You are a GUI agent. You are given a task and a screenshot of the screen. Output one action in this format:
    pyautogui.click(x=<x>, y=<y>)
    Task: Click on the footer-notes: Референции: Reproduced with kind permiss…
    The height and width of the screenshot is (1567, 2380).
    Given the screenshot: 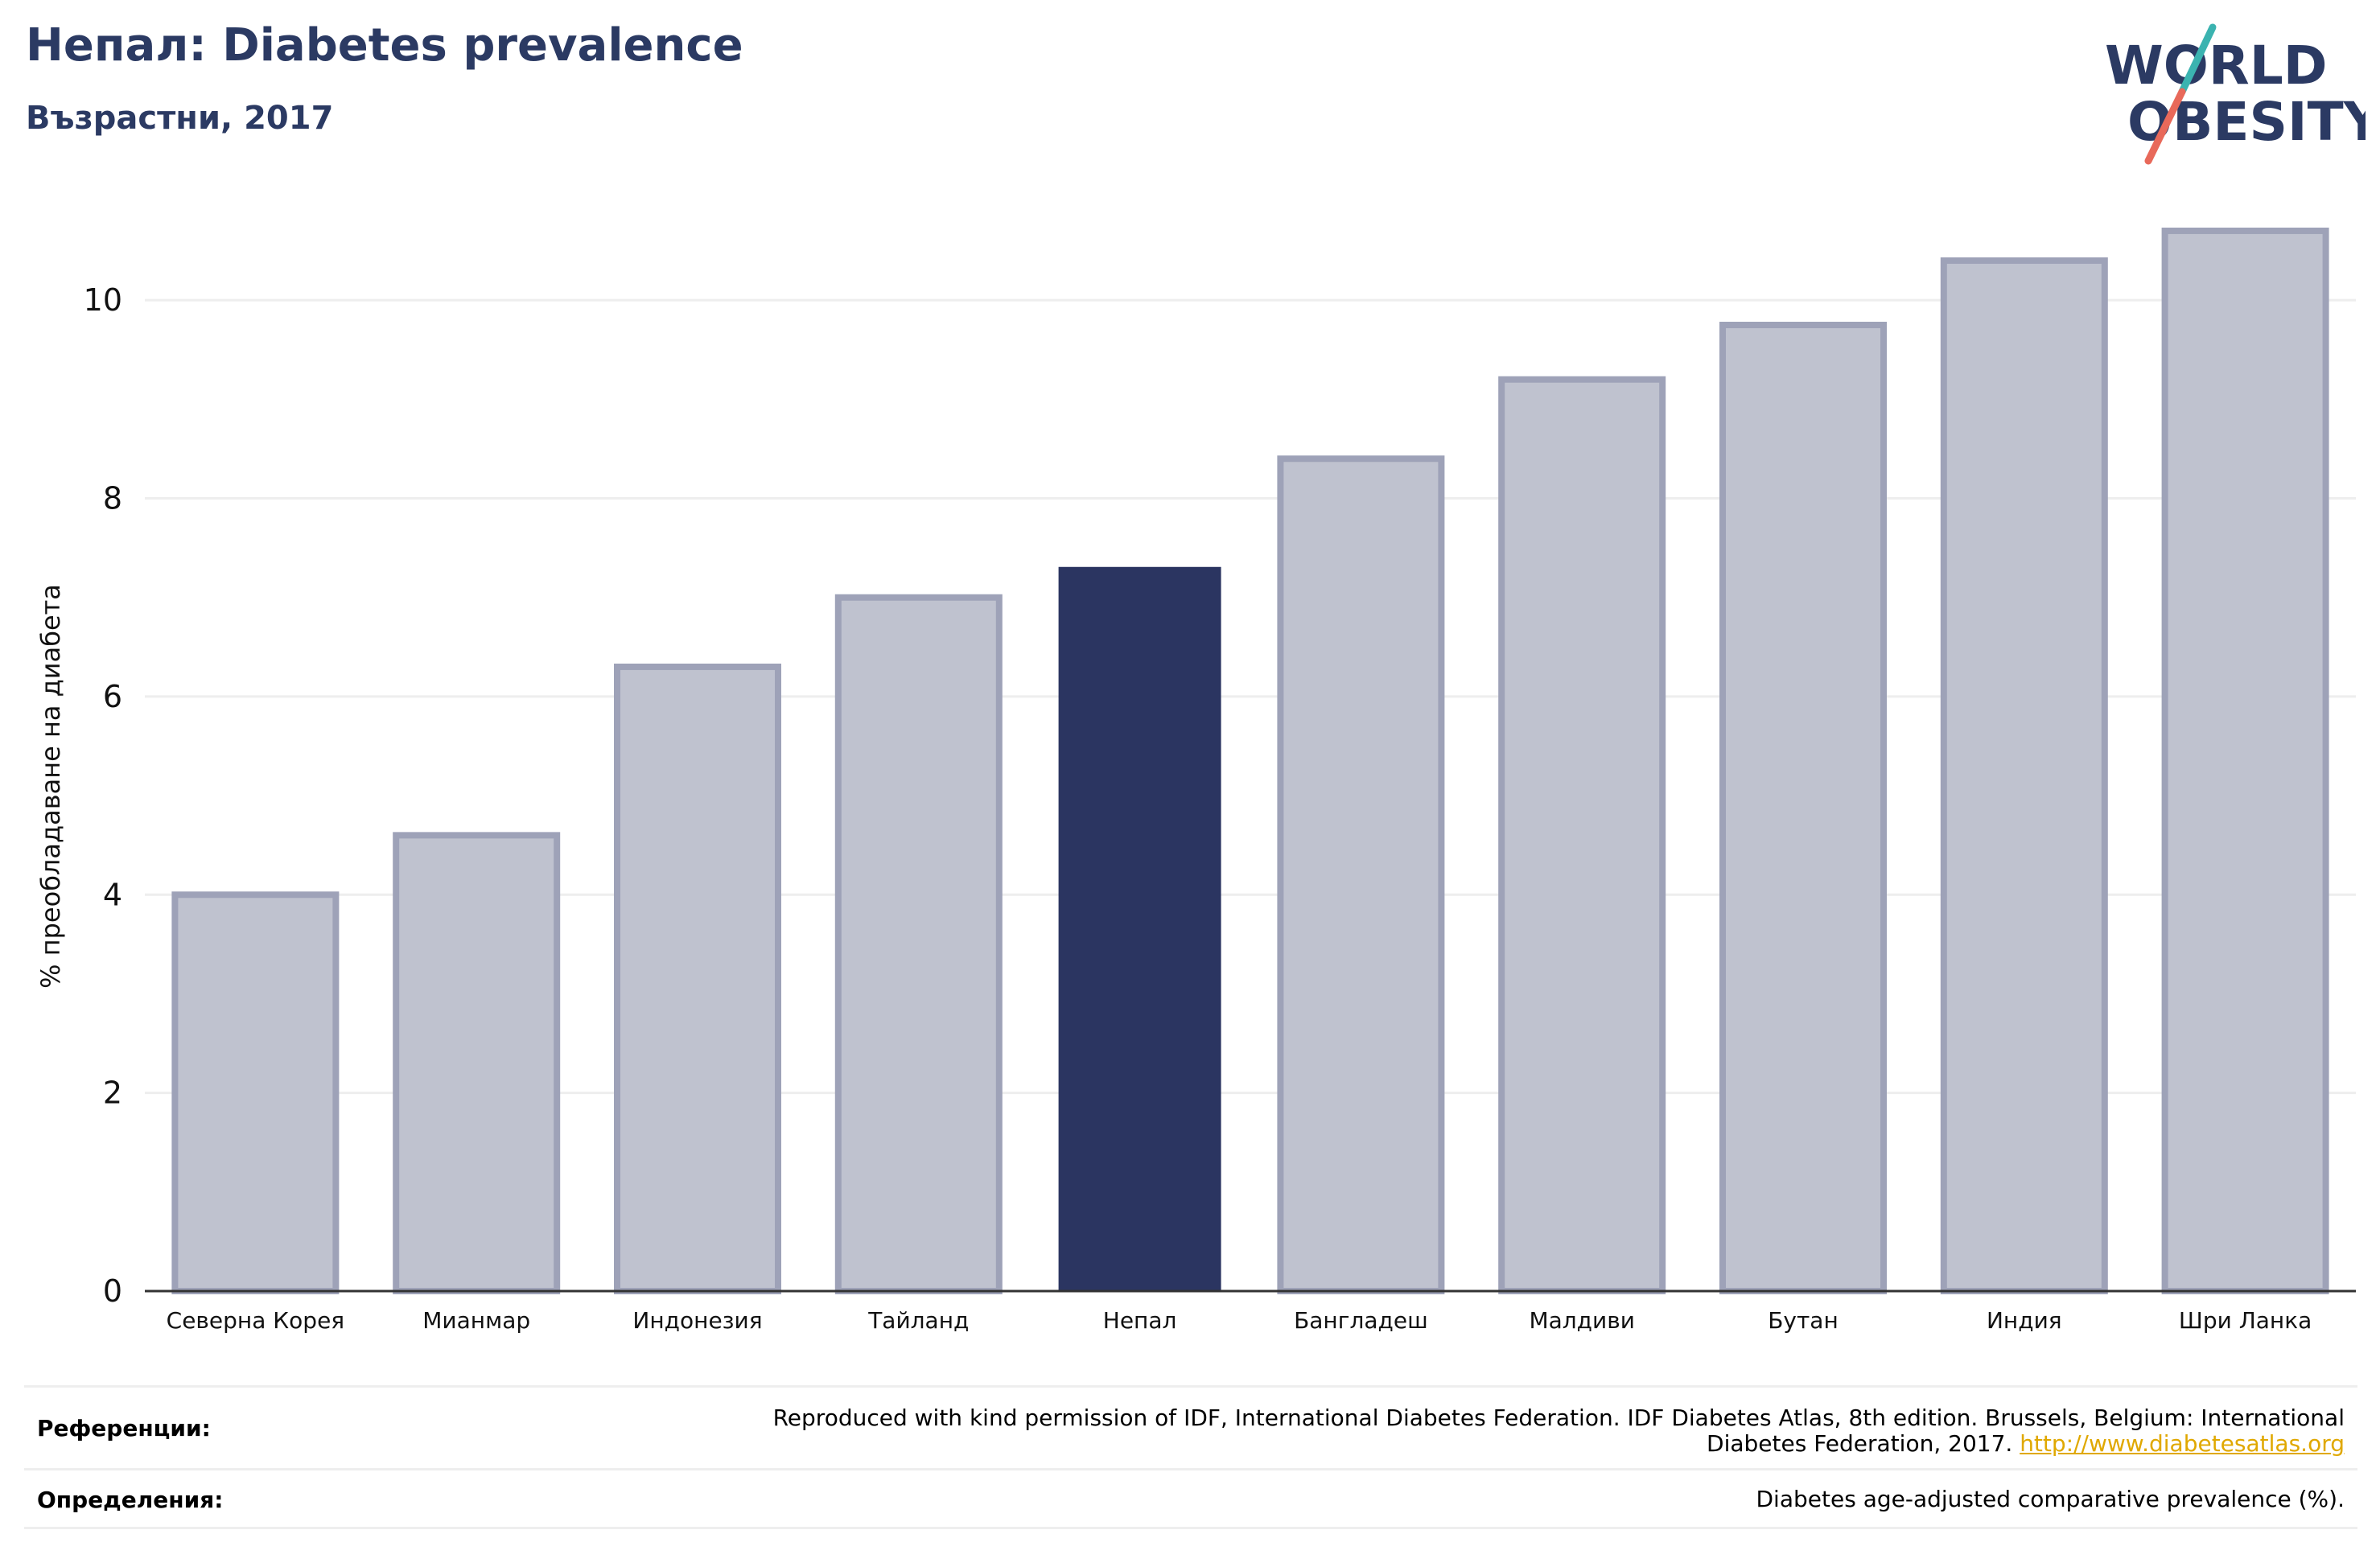 What is the action you would take?
    pyautogui.click(x=1190, y=1457)
    